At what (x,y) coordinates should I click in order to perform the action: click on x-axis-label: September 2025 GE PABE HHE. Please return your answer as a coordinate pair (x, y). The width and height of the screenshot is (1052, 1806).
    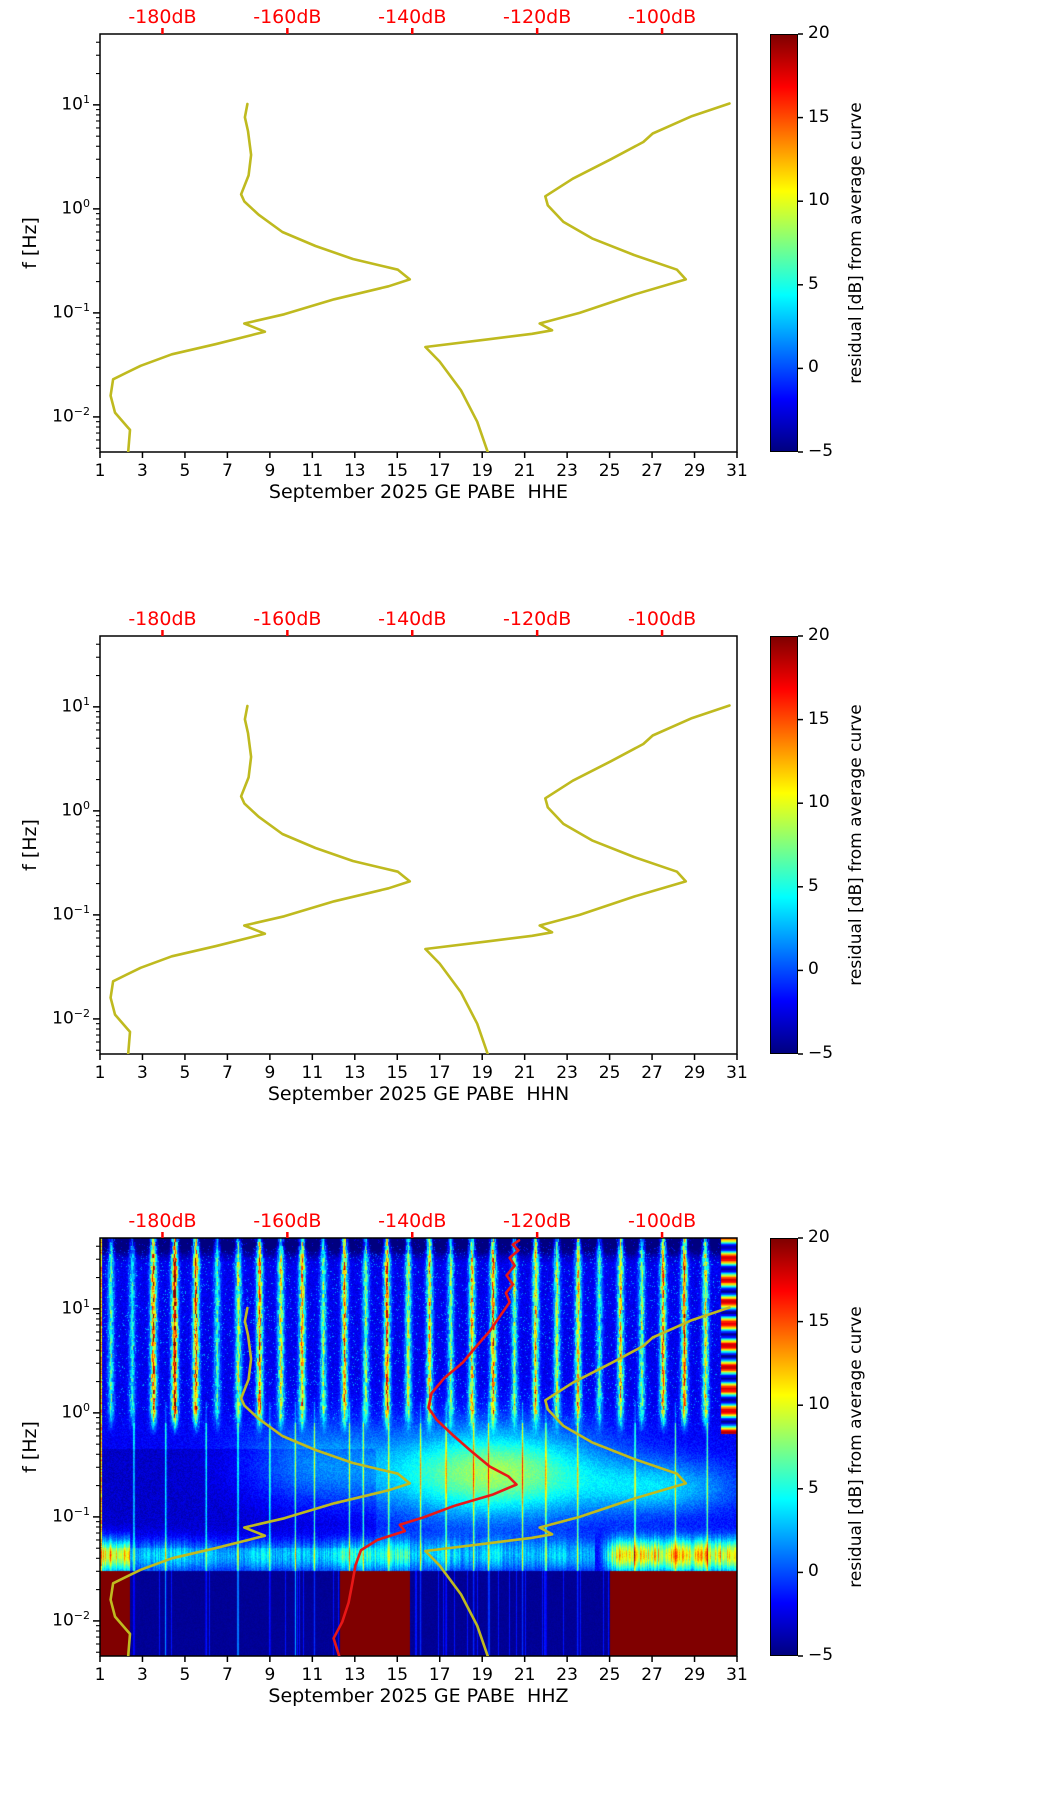
    Looking at the image, I should click on (418, 492).